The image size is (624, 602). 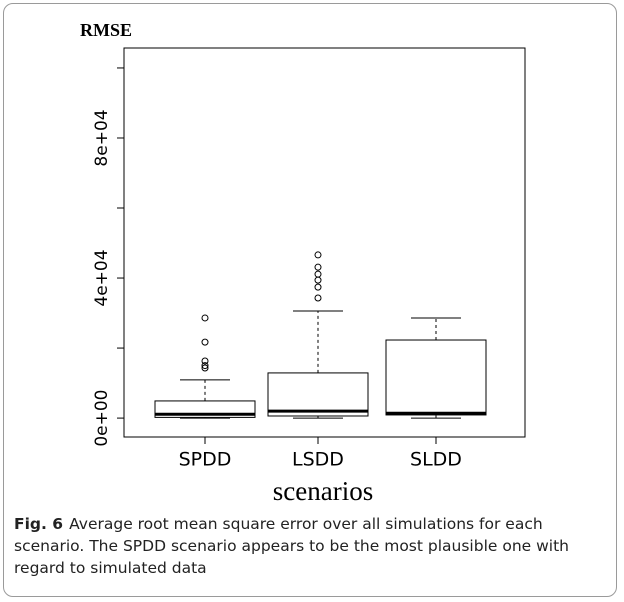 What do you see at coordinates (39, 524) in the screenshot?
I see `caption-label: Fig. 6` at bounding box center [39, 524].